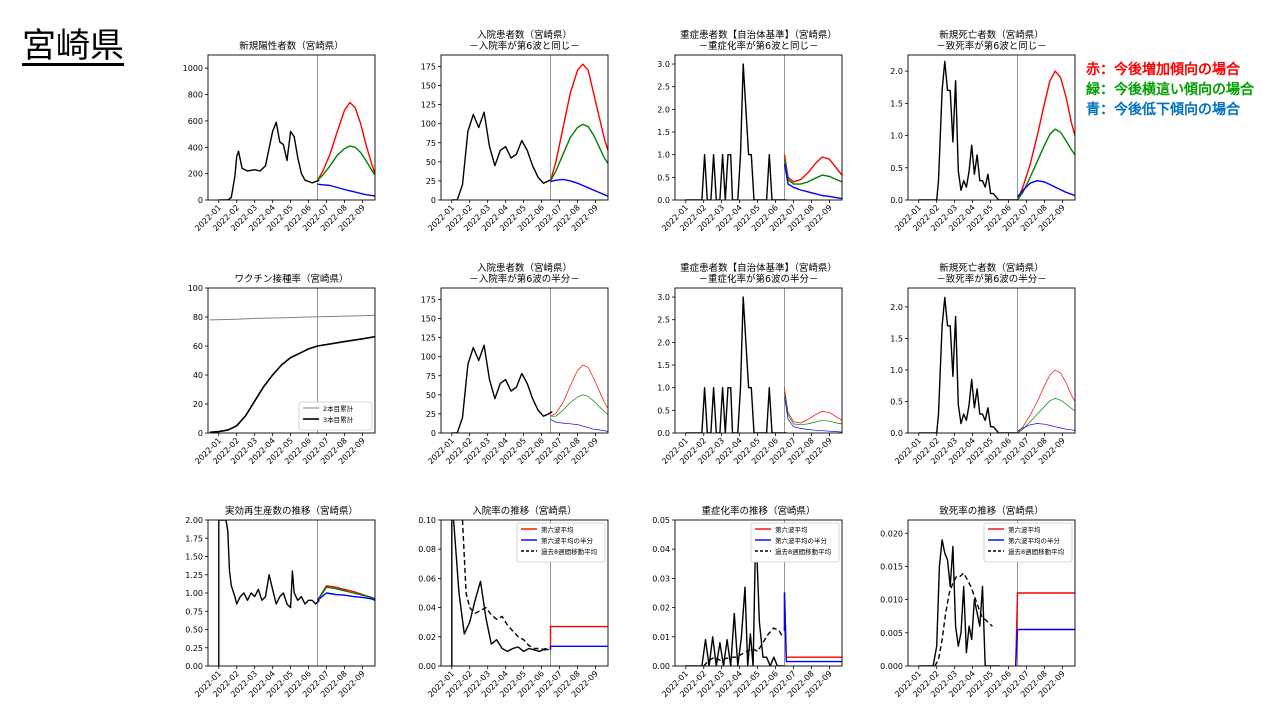 The height and width of the screenshot is (720, 1280). What do you see at coordinates (291, 46) in the screenshot?
I see `chart-title: 新規陽性者数（宮崎県）` at bounding box center [291, 46].